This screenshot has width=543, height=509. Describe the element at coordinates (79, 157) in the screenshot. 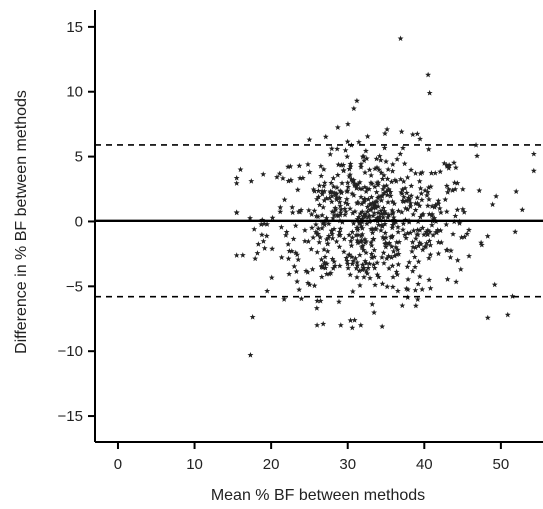

I see `y-tick-label: 5` at that location.